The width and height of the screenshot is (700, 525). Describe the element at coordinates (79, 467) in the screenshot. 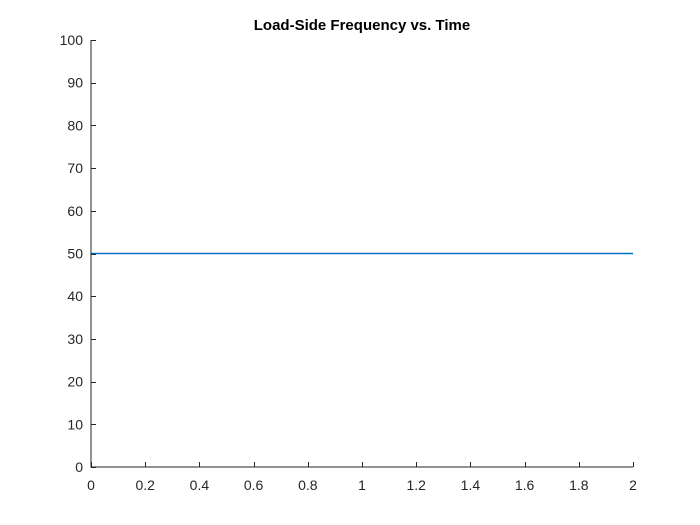

I see `y-tick-label: 0` at that location.